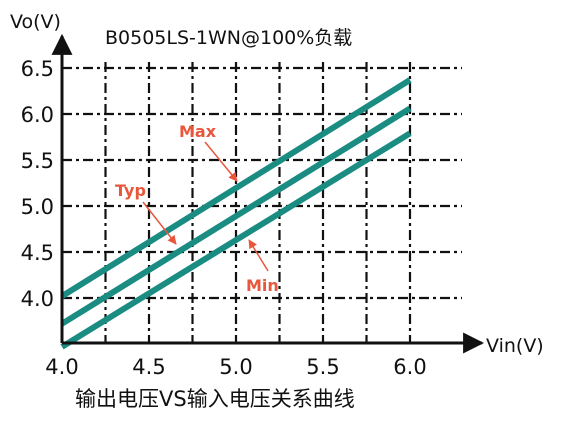  What do you see at coordinates (159, 223) in the screenshot?
I see `annotation-arrow-typ` at bounding box center [159, 223].